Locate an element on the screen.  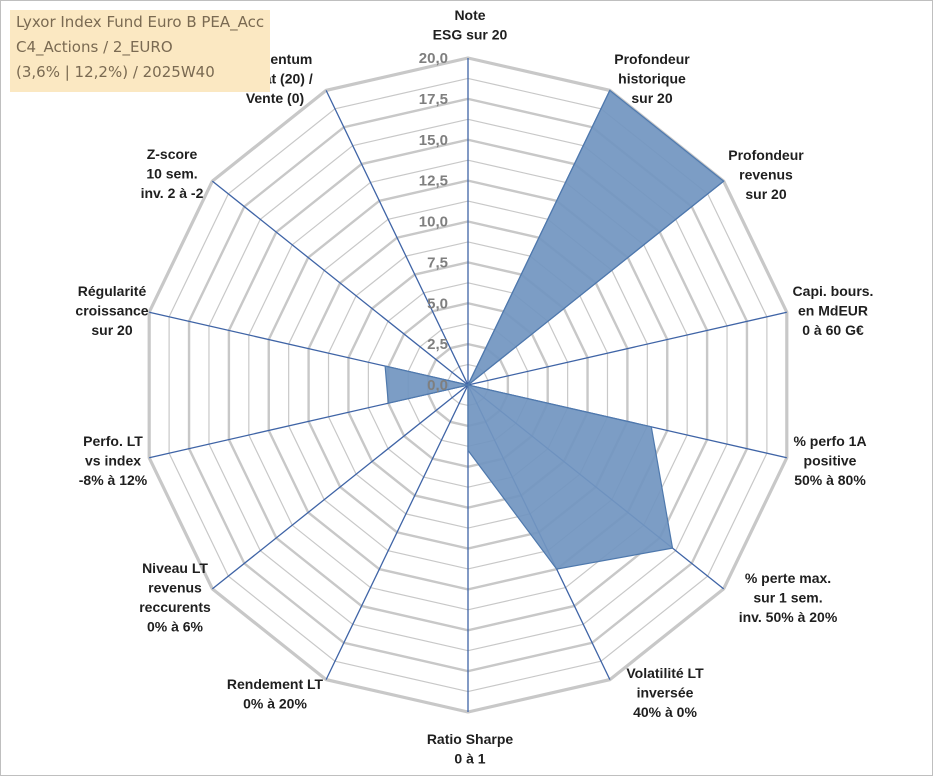
axis-label: Volatilité LT inversée 40% à 0% is located at coordinates (665, 692).